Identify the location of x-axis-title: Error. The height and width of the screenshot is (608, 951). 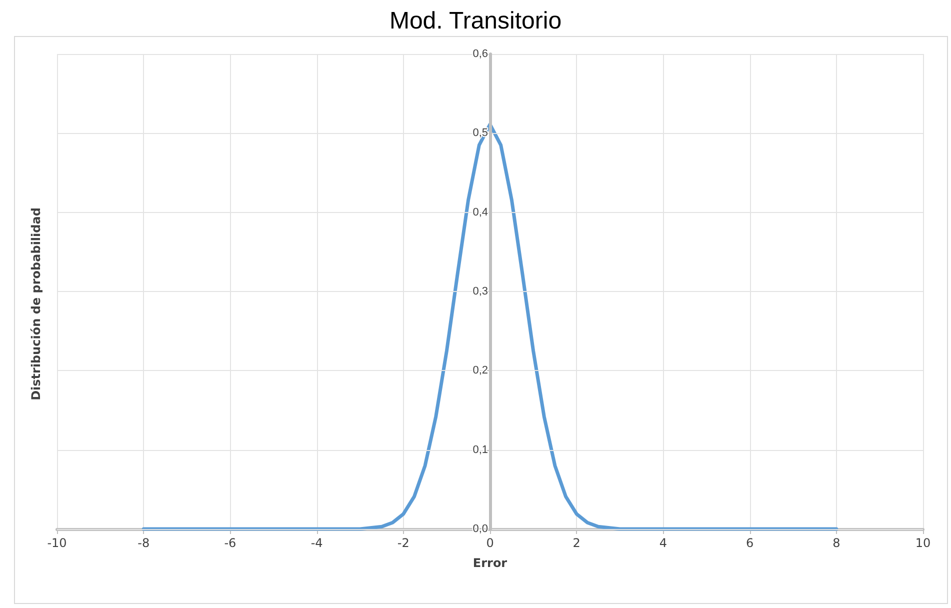
(490, 563).